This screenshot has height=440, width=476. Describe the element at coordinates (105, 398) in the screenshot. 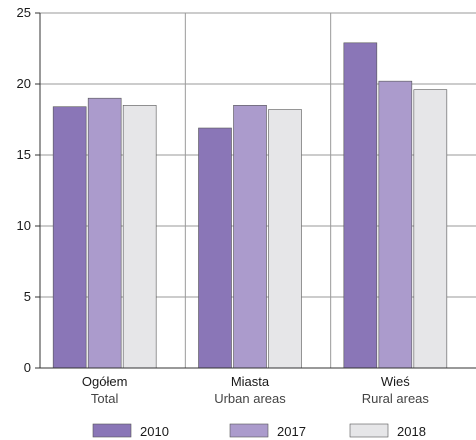

I see `category-sublabel: Total` at that location.